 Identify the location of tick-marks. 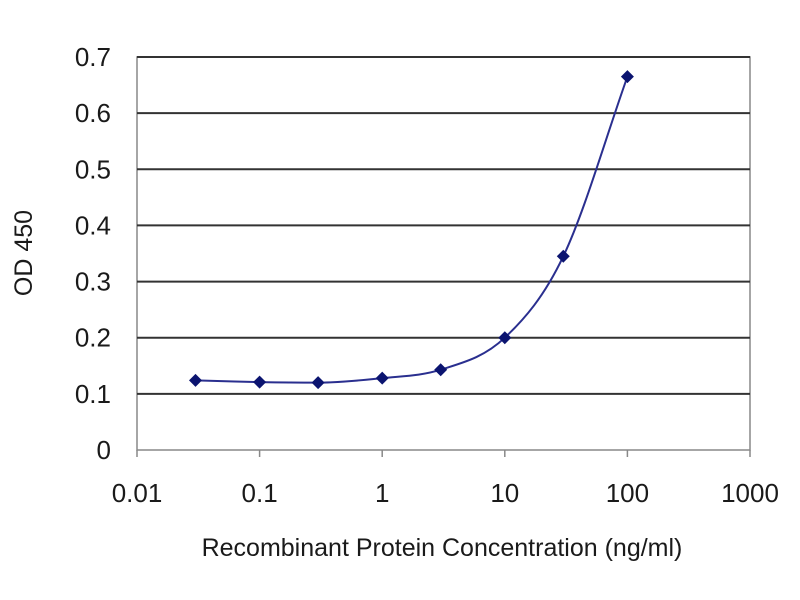
(443, 453).